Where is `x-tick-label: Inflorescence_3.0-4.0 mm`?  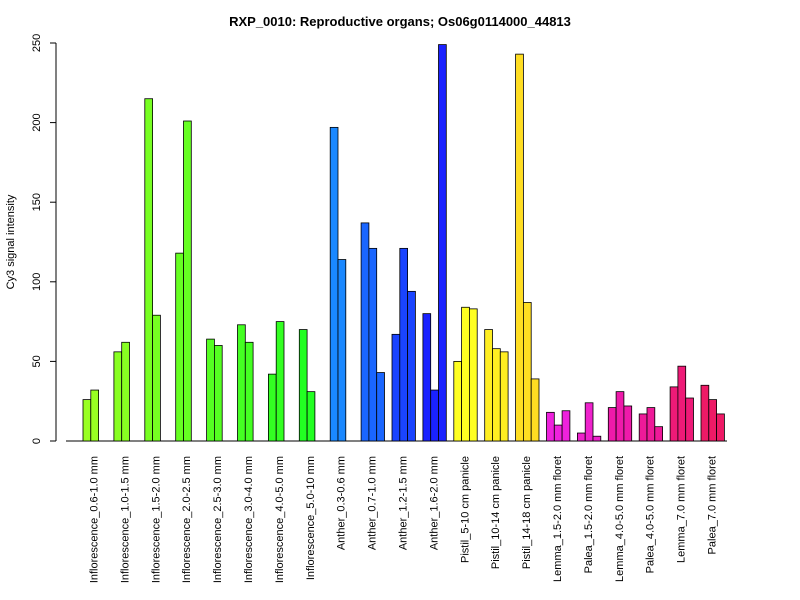
x-tick-label: Inflorescence_3.0-4.0 mm is located at coordinates (249, 519).